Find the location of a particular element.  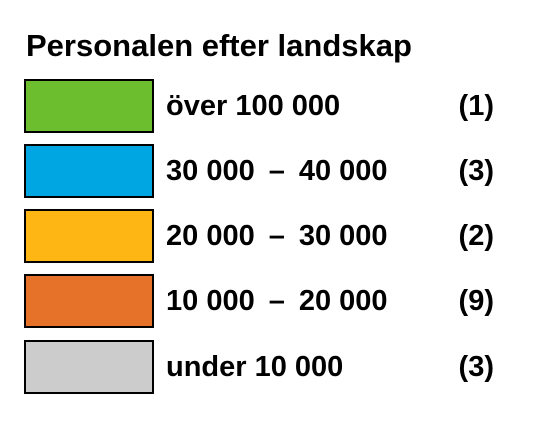

legend-item: under 10 000 (3) is located at coordinates (264, 368).